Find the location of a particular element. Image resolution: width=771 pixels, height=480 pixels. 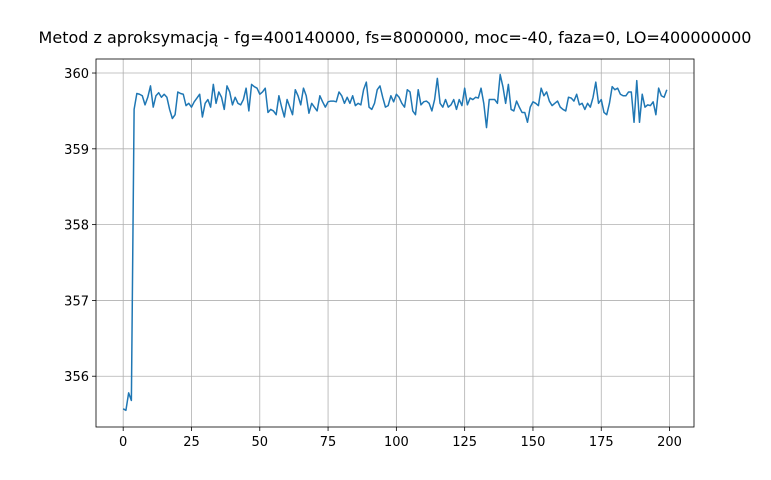

x-tick-label: 50 is located at coordinates (260, 442).